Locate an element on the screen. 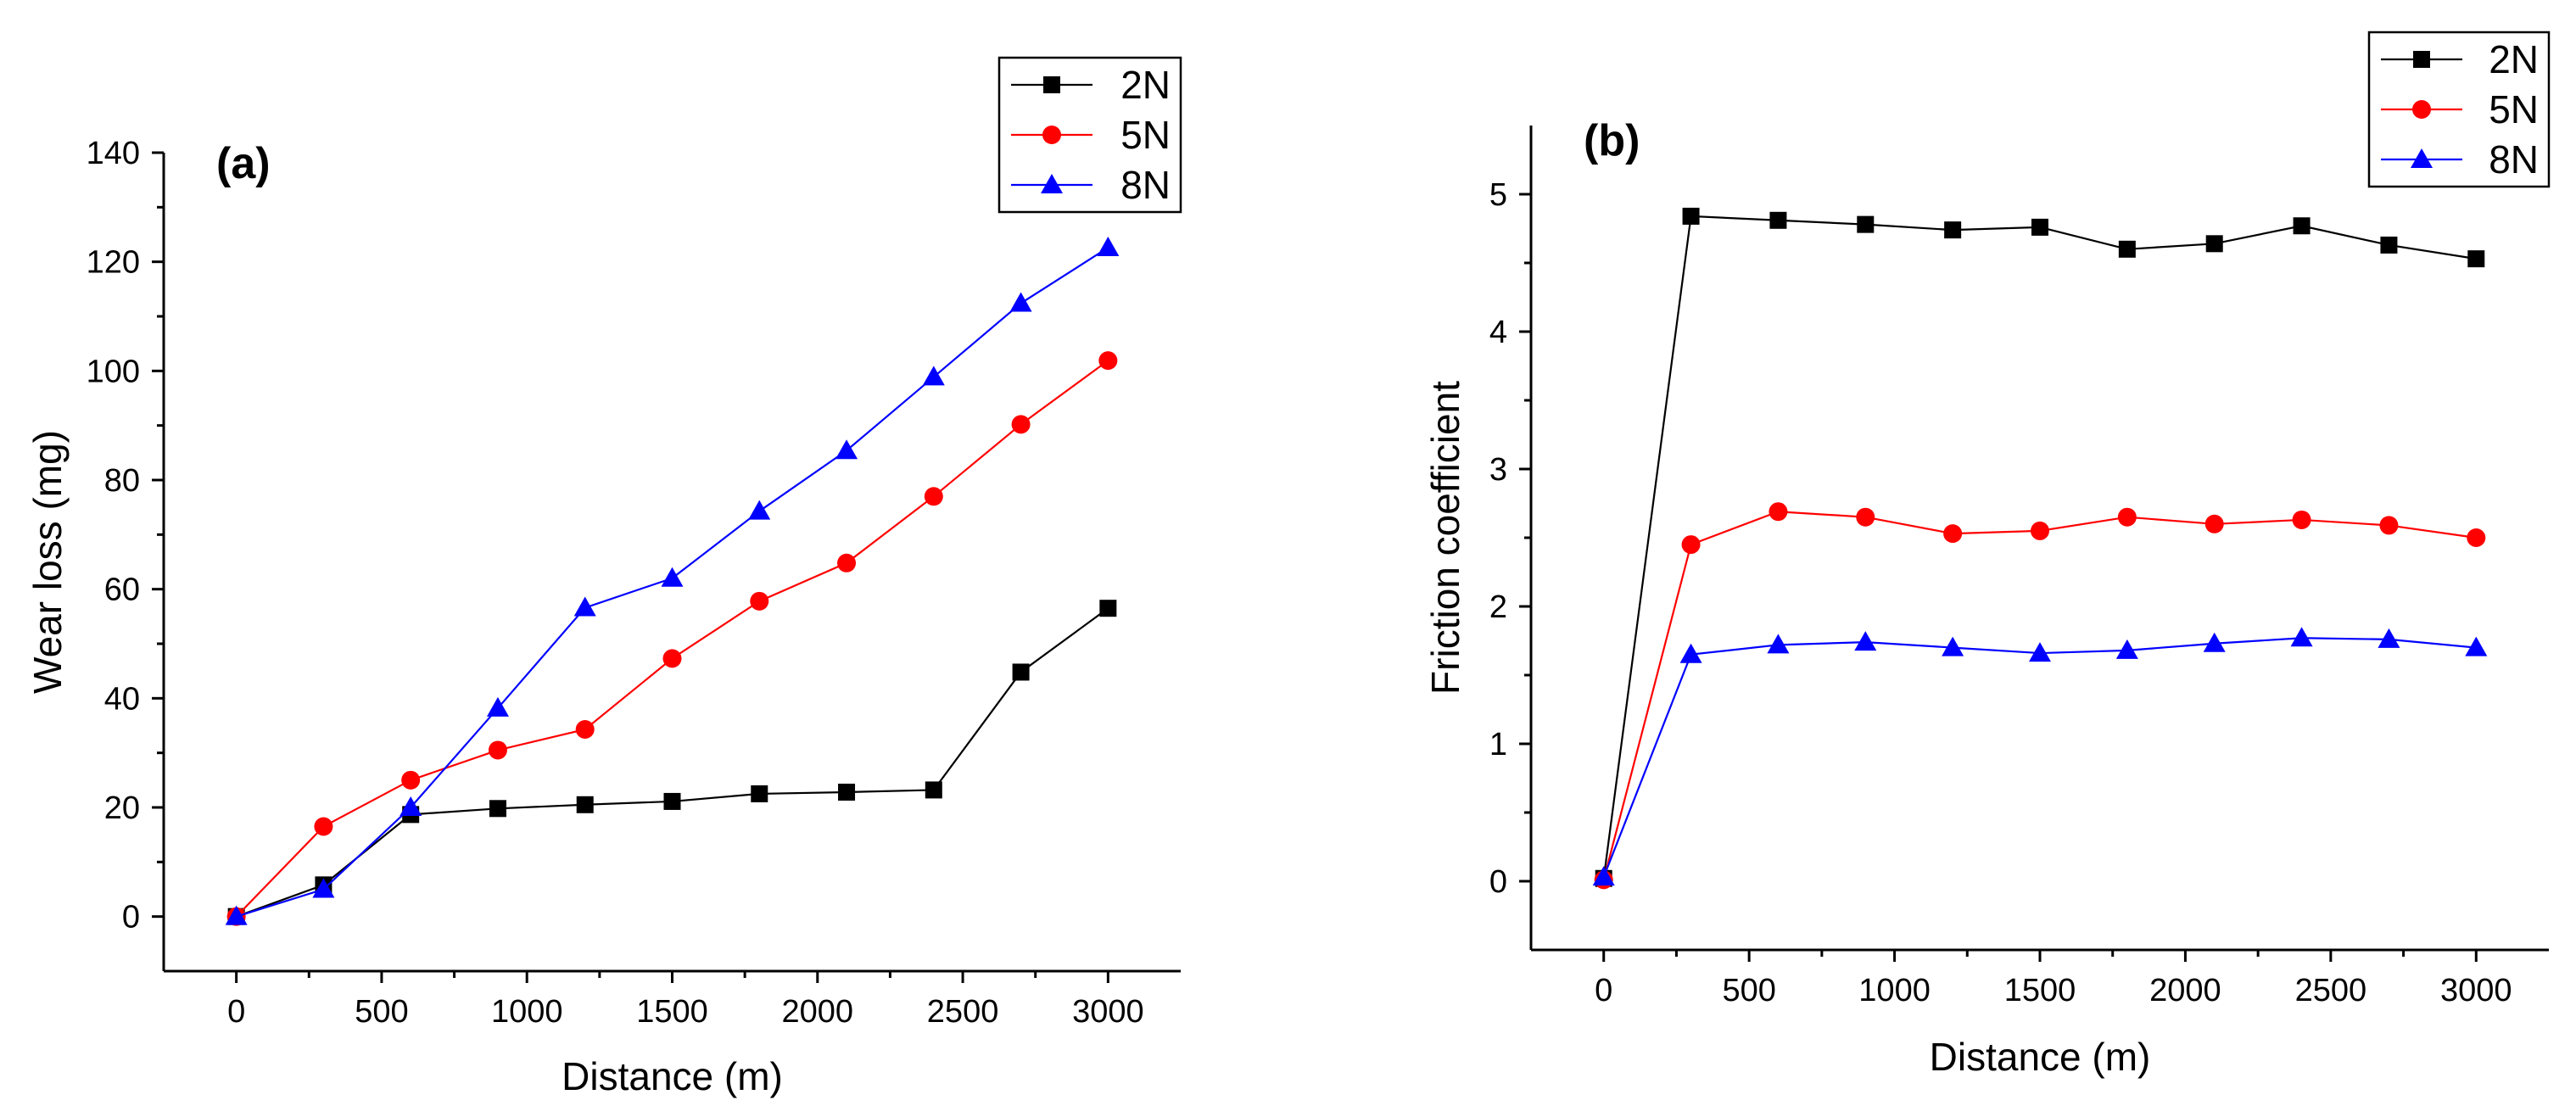 Image resolution: width=2576 pixels, height=1117 pixels. y-tick-label: 20 is located at coordinates (122, 808).